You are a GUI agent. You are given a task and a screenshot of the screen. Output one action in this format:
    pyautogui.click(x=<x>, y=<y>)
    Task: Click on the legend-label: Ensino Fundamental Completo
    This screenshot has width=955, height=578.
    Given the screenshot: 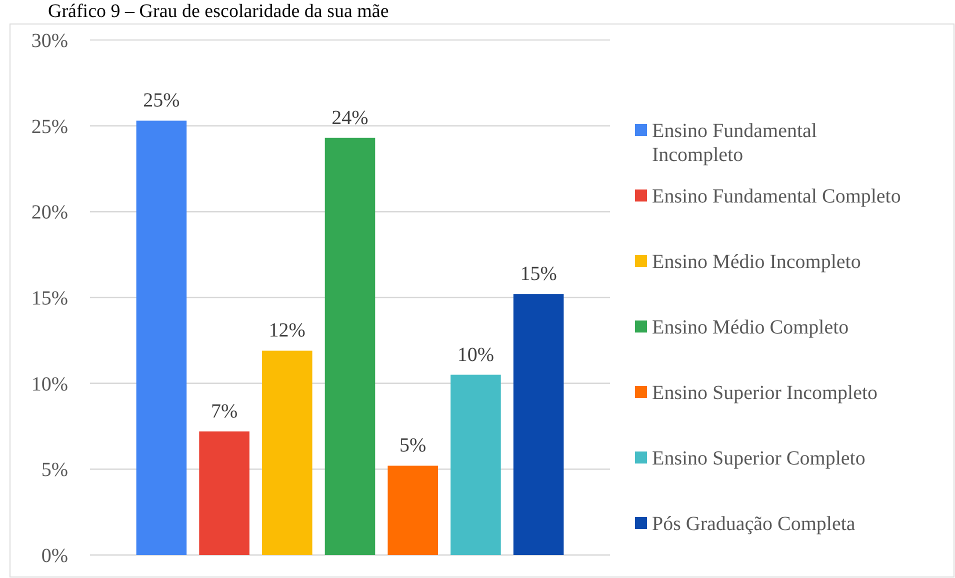 What is the action you would take?
    pyautogui.click(x=776, y=197)
    